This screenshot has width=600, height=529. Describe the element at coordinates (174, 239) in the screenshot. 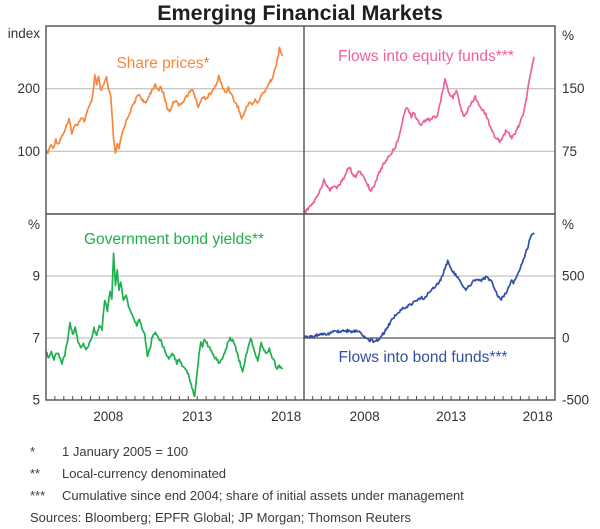

I see `government-bond-yields-label: Government bond yields**` at that location.